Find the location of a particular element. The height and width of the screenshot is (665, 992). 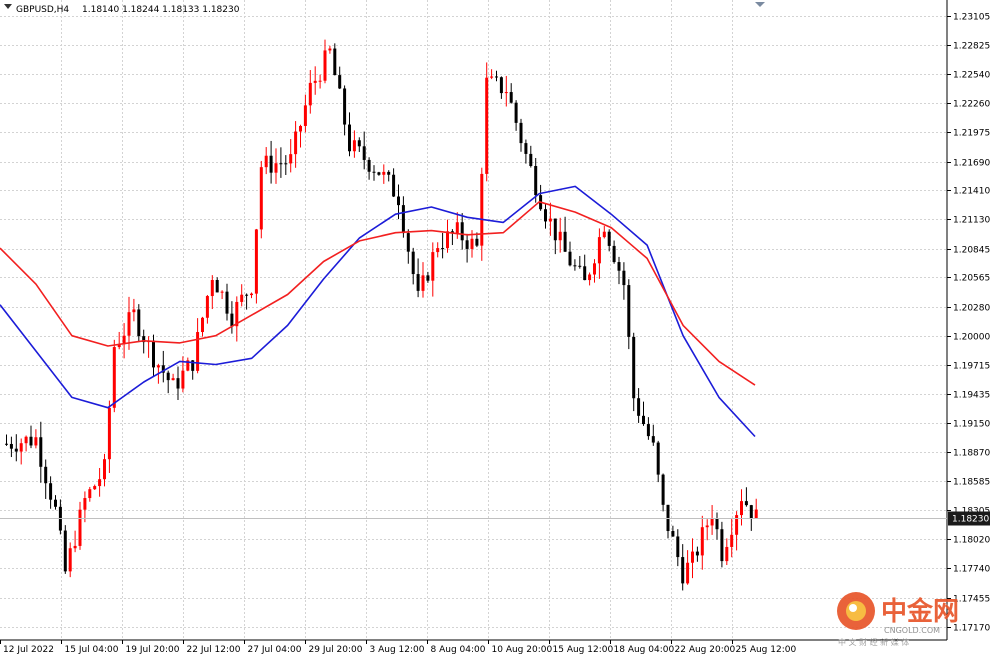

y-tick-label: 1.20565 is located at coordinates (971, 279).